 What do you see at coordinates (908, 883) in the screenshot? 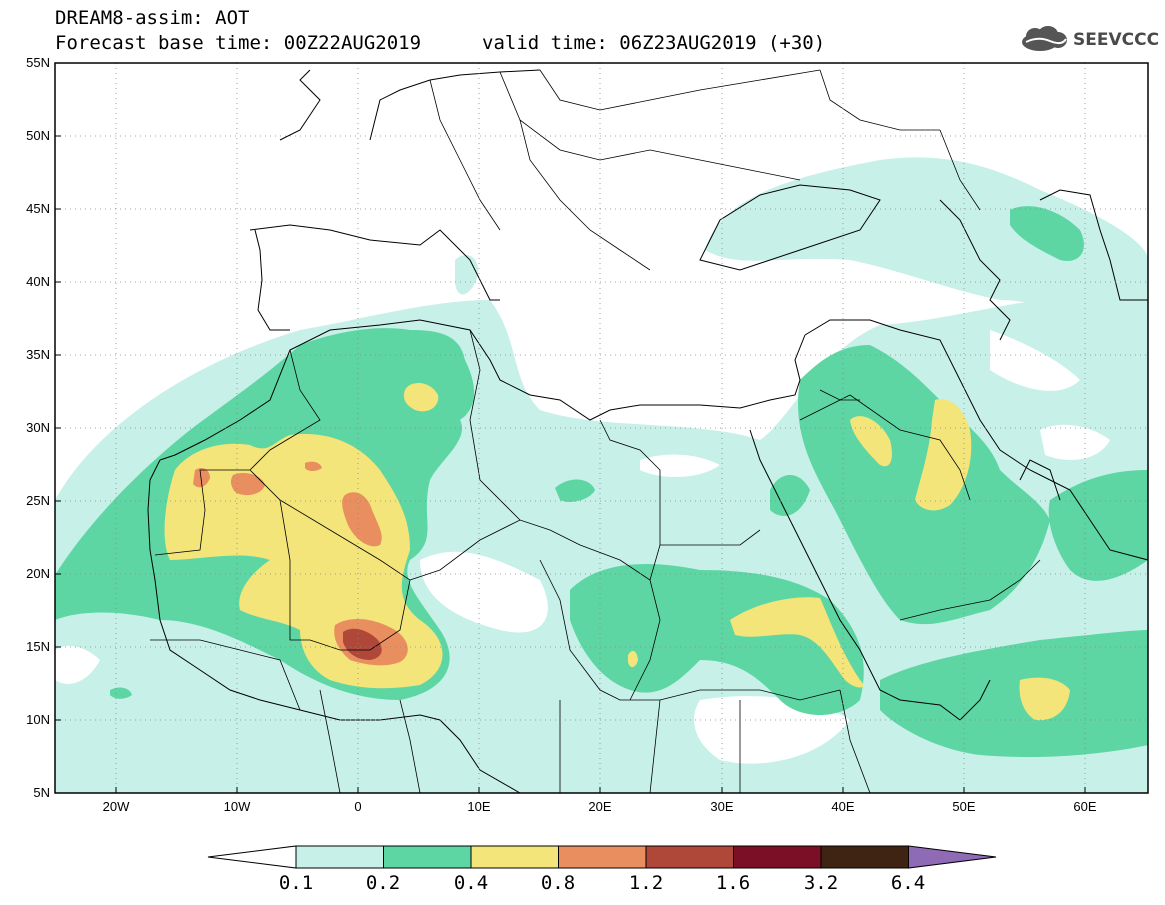
I see `colorbar-label: 6.4` at bounding box center [908, 883].